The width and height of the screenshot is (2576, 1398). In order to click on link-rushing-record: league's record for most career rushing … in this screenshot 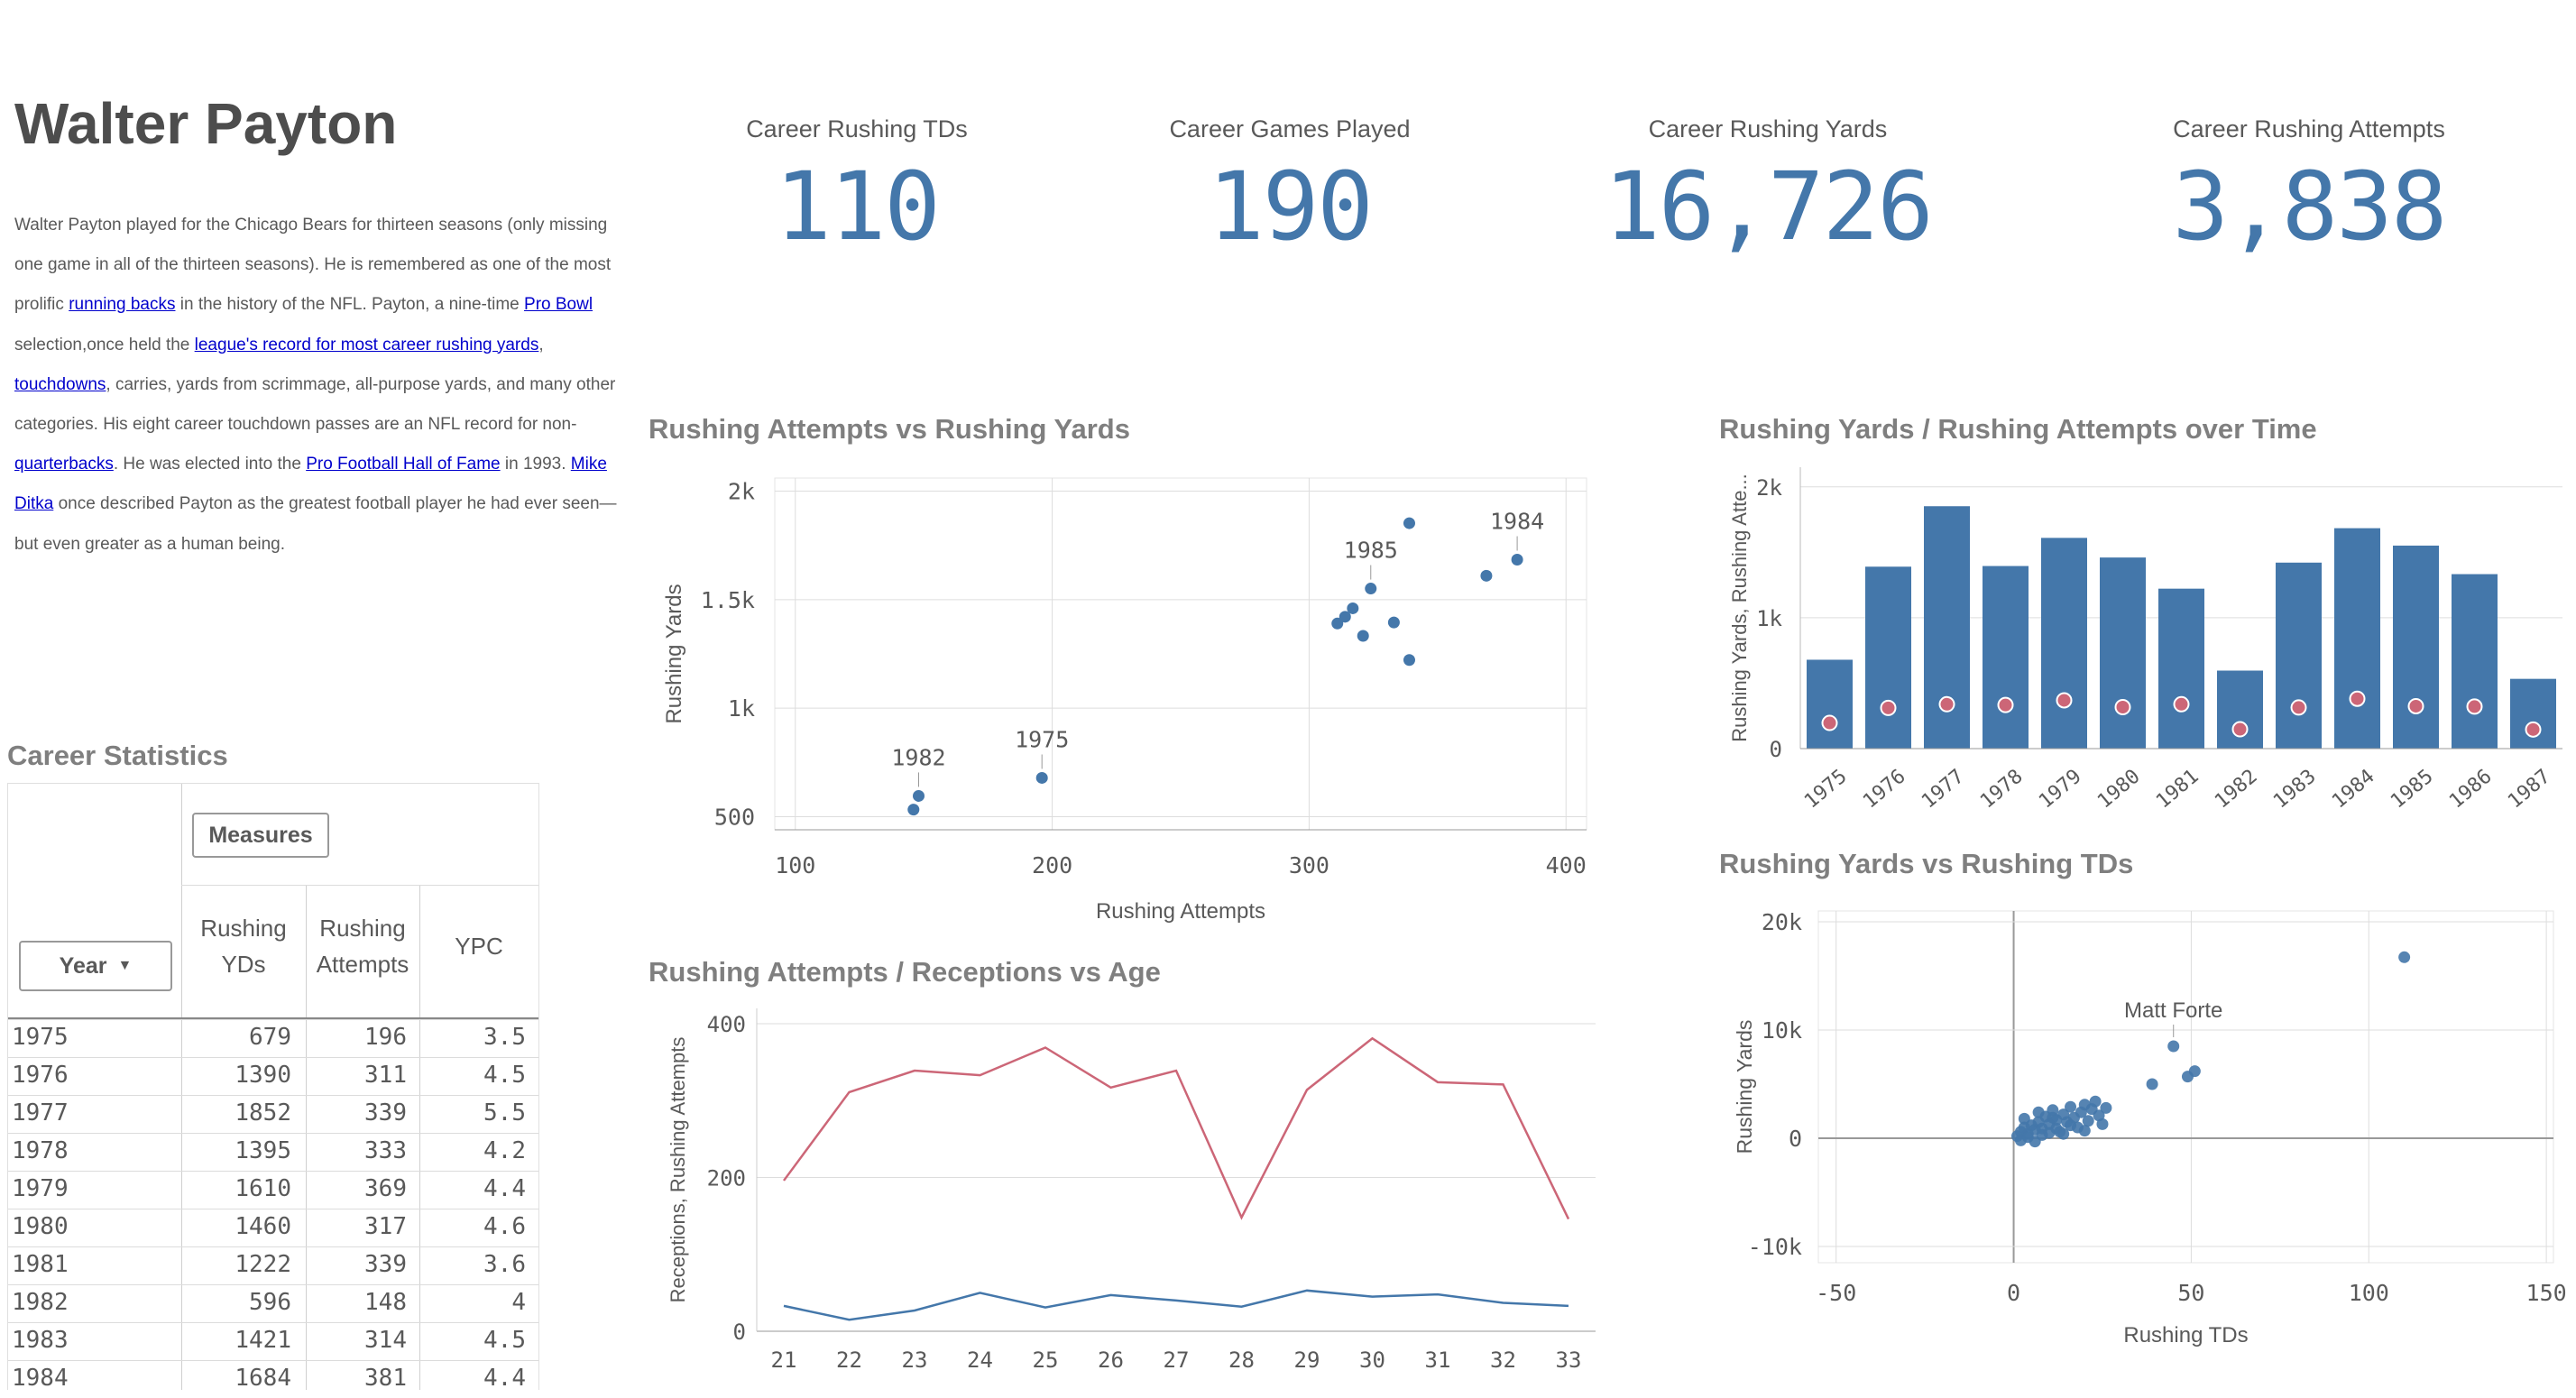, I will do `click(366, 344)`.